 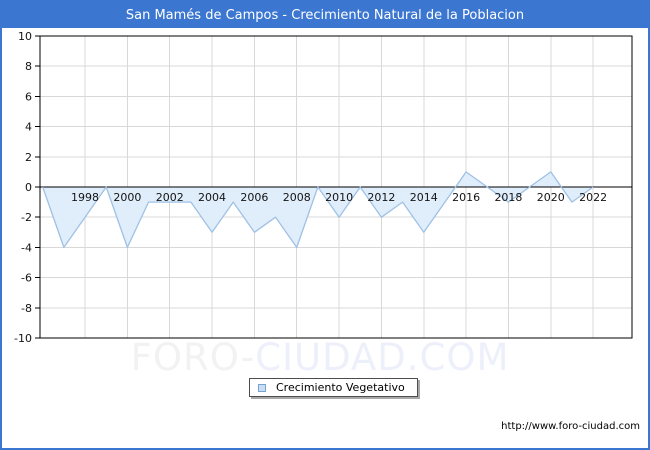 I want to click on y-tick-label: 8, so click(x=28, y=66).